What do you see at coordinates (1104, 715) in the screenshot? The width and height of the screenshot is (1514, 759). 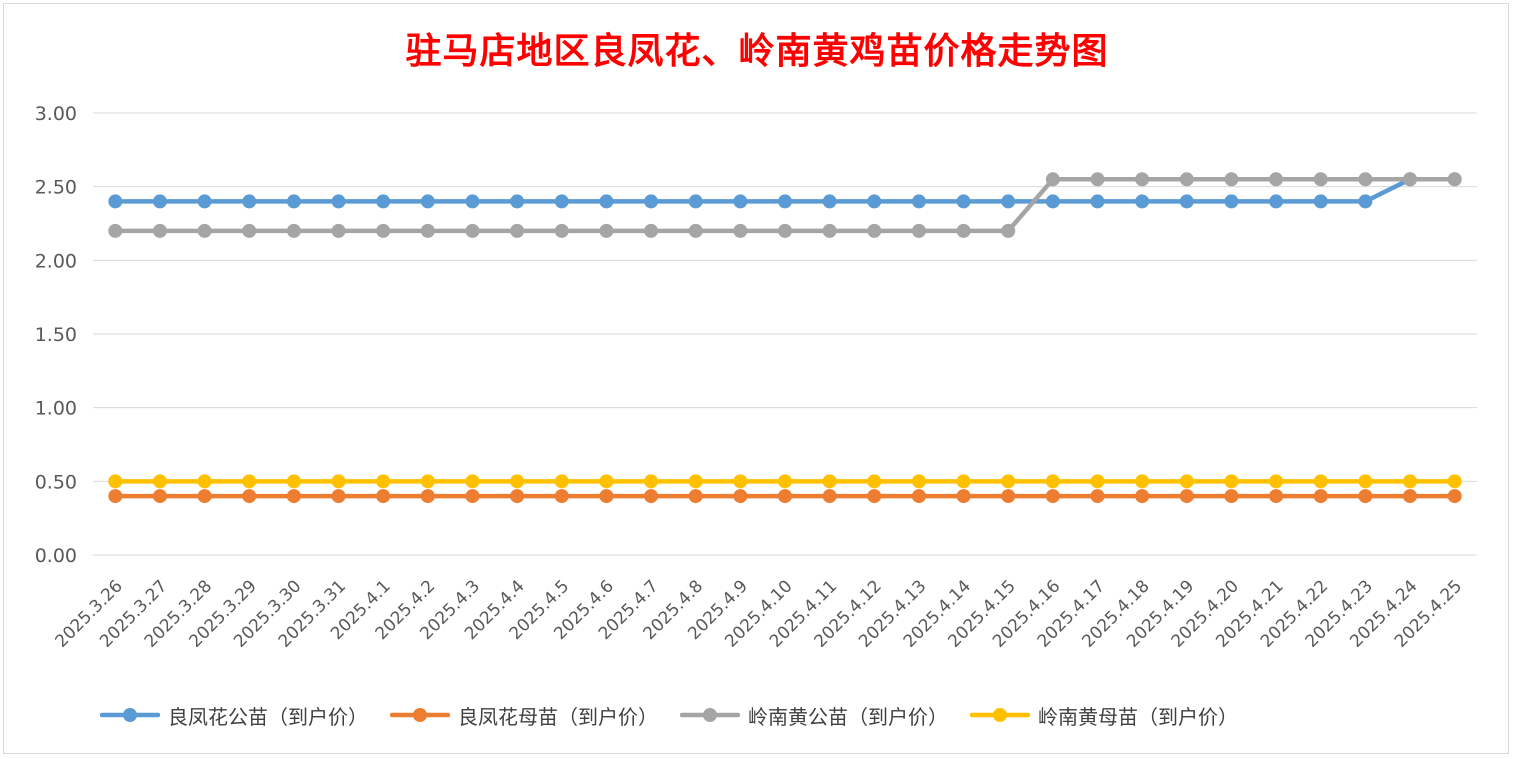 I see `legend-item: 岭南黄母苗（到户价）` at bounding box center [1104, 715].